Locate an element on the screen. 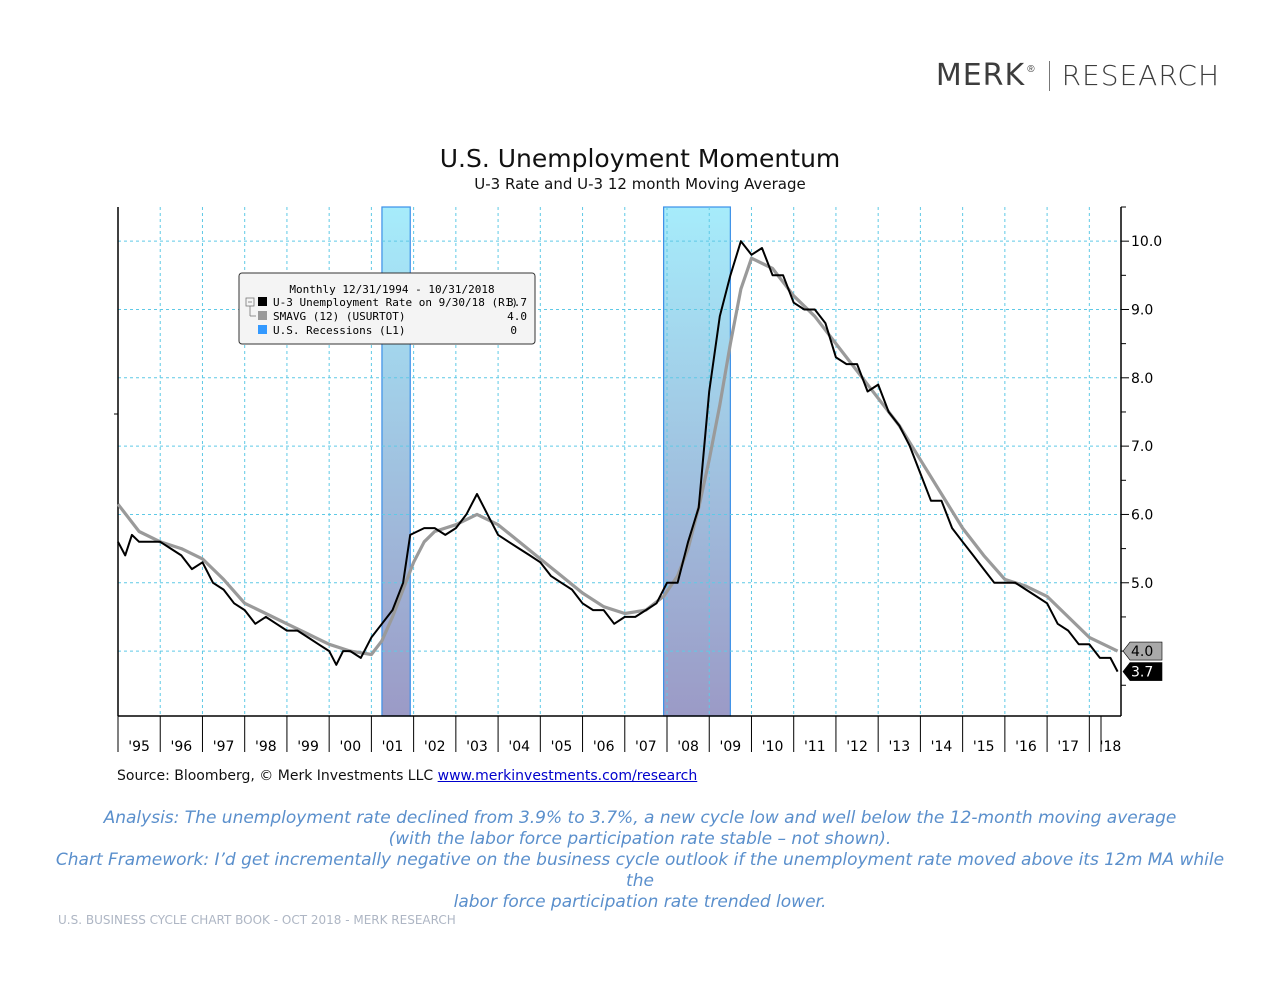  chart-subtitle: U-3 Rate and U-3 12 month Moving Average is located at coordinates (640, 184).